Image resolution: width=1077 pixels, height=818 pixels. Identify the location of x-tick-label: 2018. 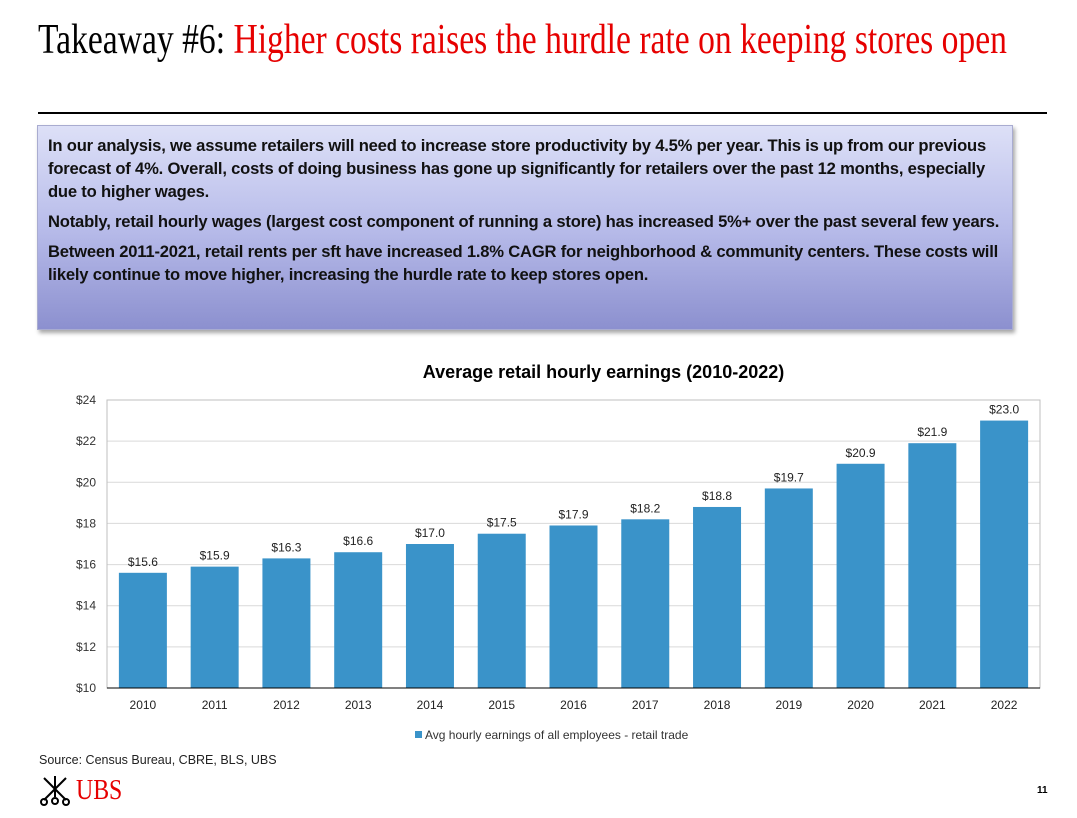
(717, 705).